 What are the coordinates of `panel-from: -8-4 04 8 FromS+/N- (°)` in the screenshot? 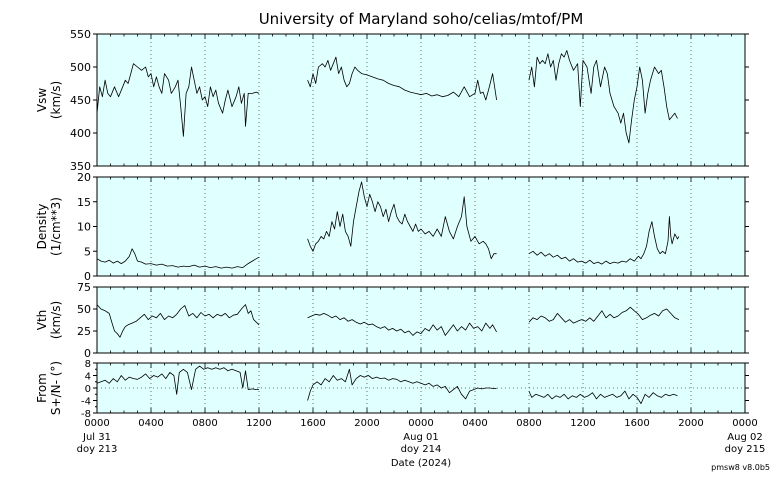 It's located at (392, 389).